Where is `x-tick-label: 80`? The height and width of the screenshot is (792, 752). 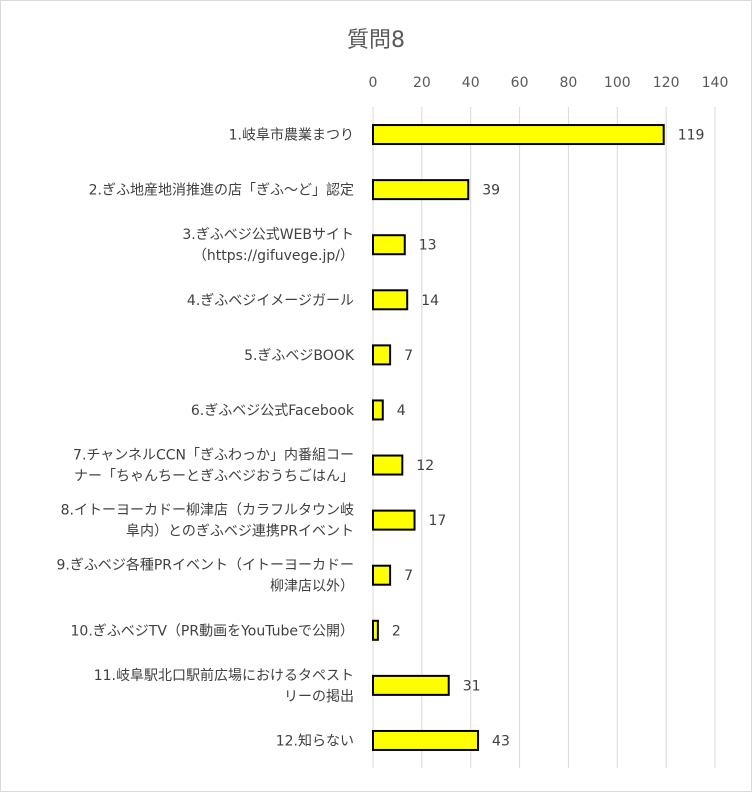 x-tick-label: 80 is located at coordinates (569, 83).